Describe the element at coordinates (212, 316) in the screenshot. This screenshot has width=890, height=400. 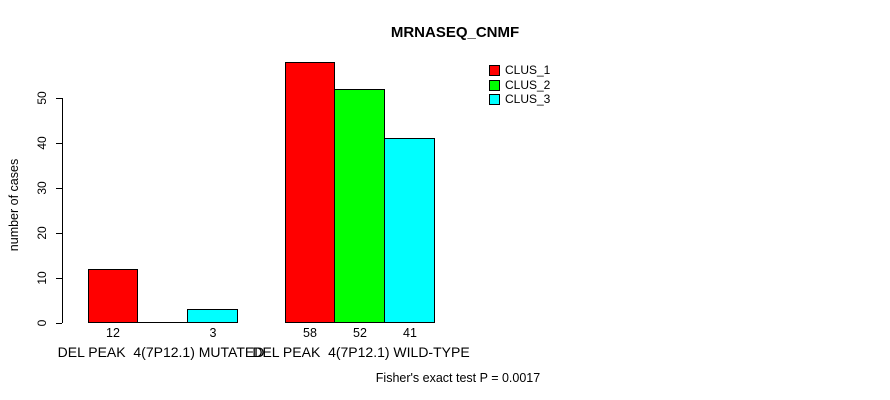
I see `bar-clus_3-mutated` at that location.